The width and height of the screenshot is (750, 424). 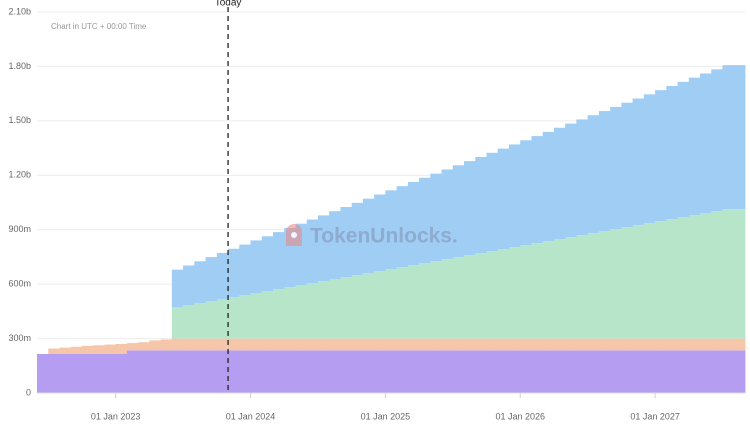 I want to click on y-tick-label: 0, so click(x=28, y=392).